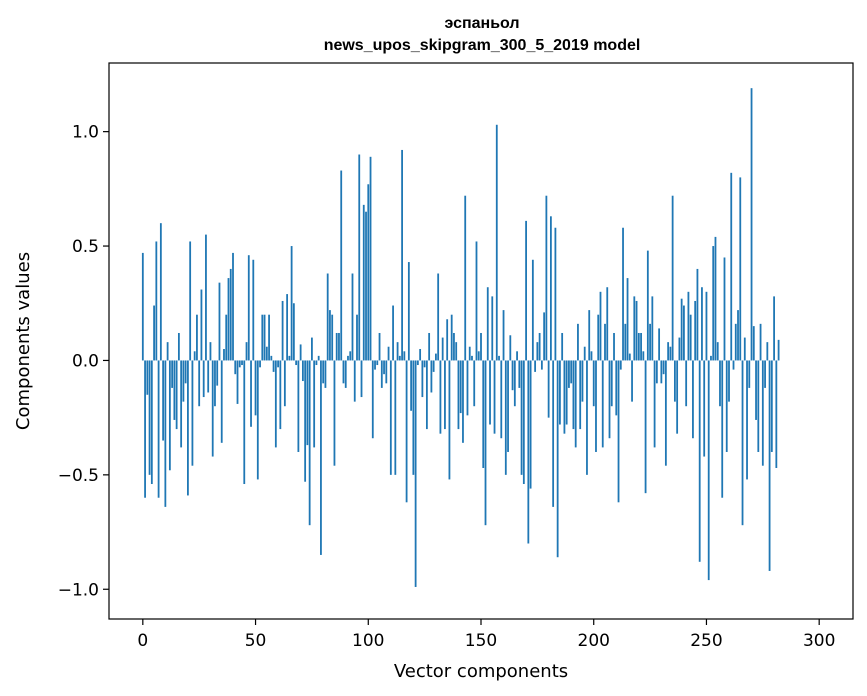  Describe the element at coordinates (368, 641) in the screenshot. I see `x-tick-label: 100` at that location.